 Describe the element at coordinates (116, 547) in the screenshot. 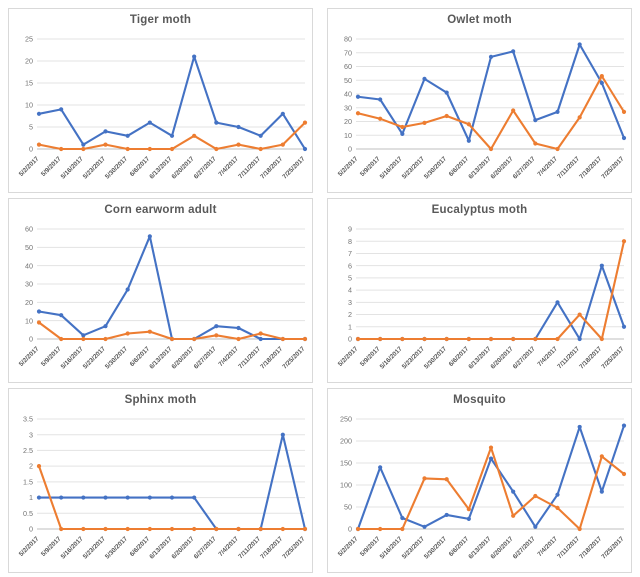

I see `x-axis-tick-label: 5/30/2017` at that location.